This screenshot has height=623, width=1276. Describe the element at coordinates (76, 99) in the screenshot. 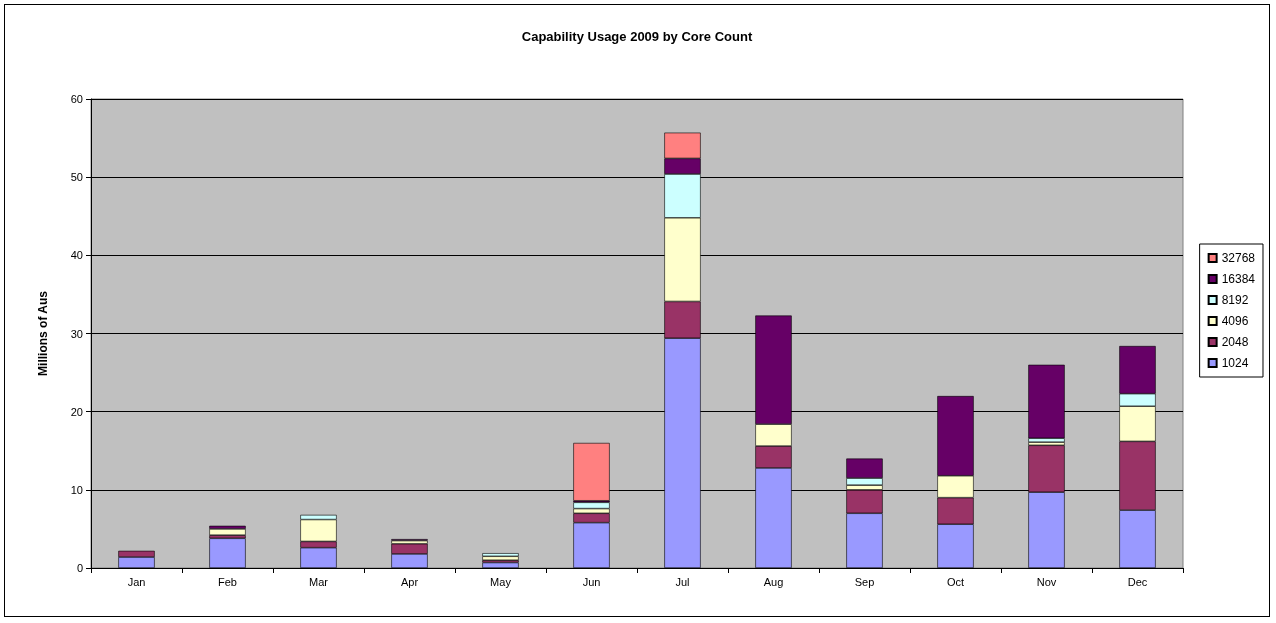

I see `y-tick-label: 60` at that location.